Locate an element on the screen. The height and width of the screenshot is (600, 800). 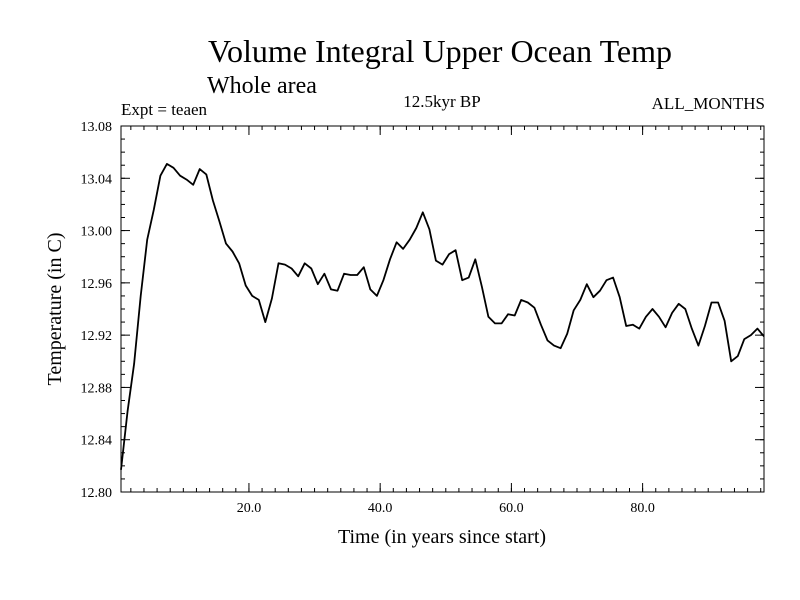
x-tick-label: 20.0 is located at coordinates (249, 508).